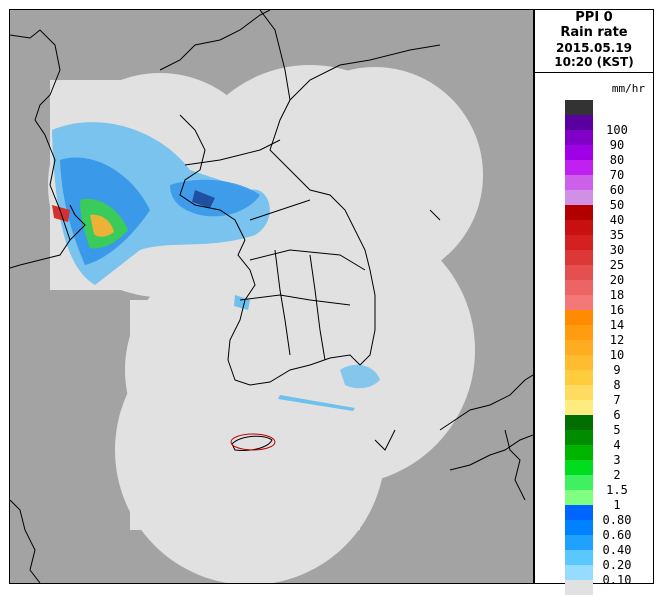 This screenshot has width=663, height=595. I want to click on legend-label: 90, so click(617, 145).